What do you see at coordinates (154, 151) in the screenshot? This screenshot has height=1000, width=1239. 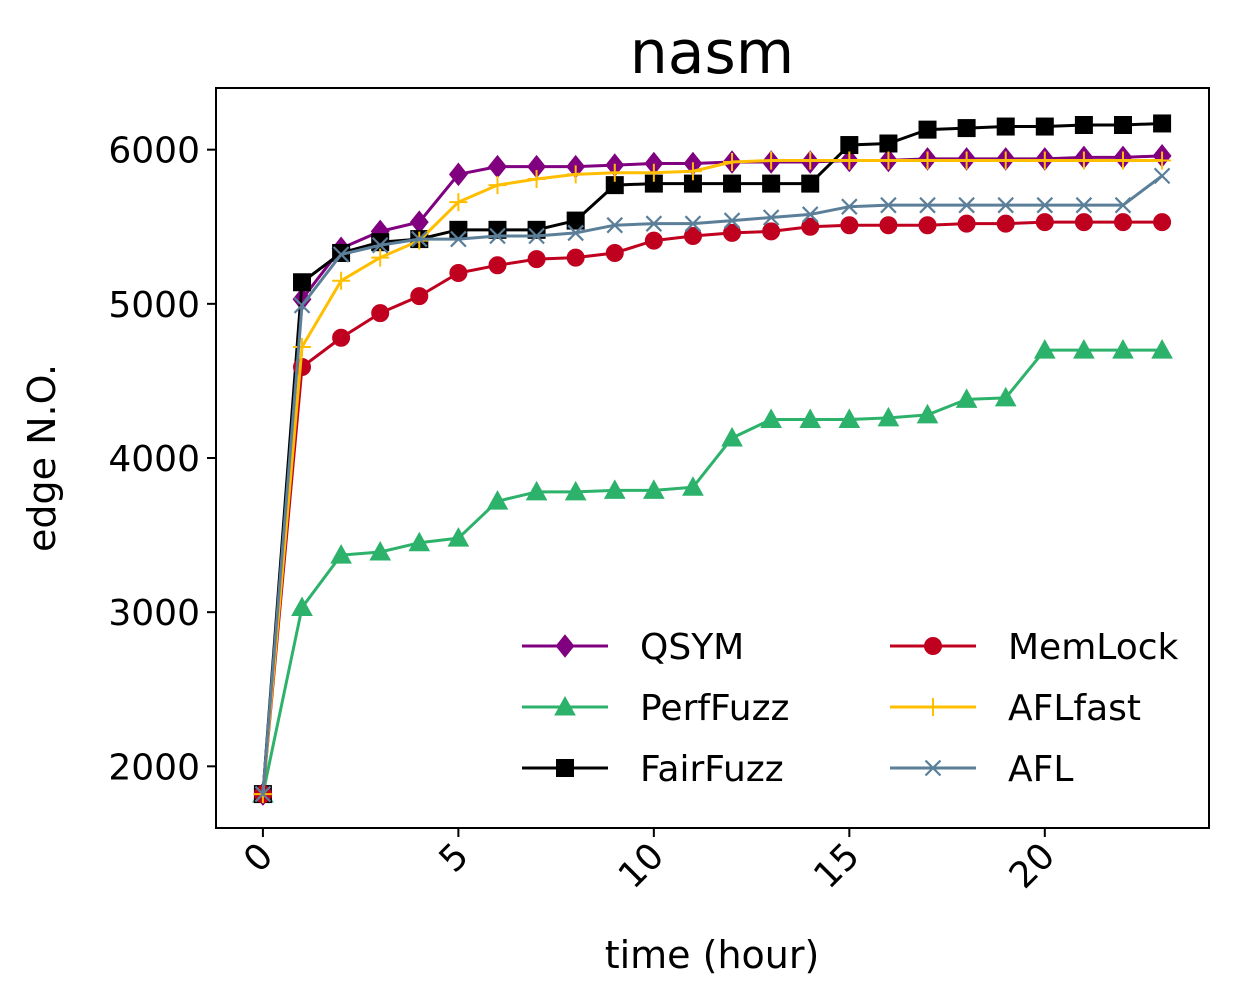 I see `y-tick-label: 6000` at bounding box center [154, 151].